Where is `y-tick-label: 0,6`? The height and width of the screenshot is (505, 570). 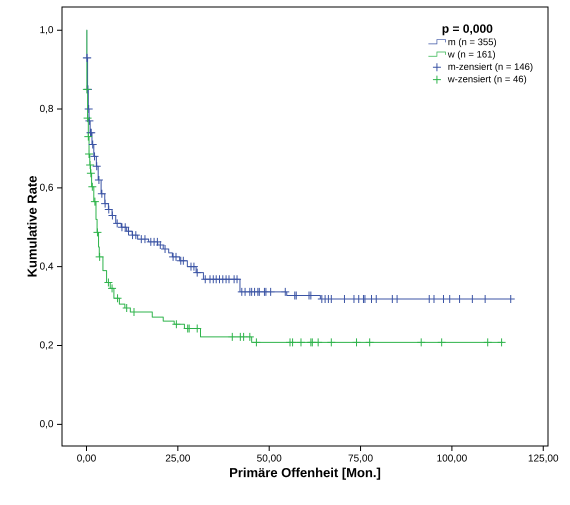 y-tick-label: 0,6 is located at coordinates (47, 188).